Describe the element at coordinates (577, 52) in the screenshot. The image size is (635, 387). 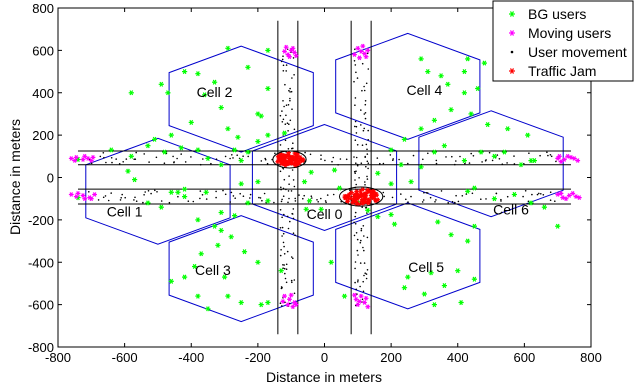
I see `legend-label: User movement` at that location.